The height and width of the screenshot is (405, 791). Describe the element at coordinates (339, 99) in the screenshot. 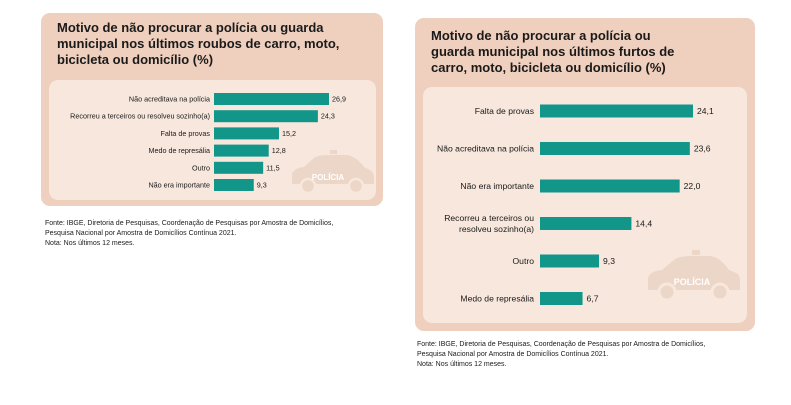

I see `value-label: 26,9` at that location.